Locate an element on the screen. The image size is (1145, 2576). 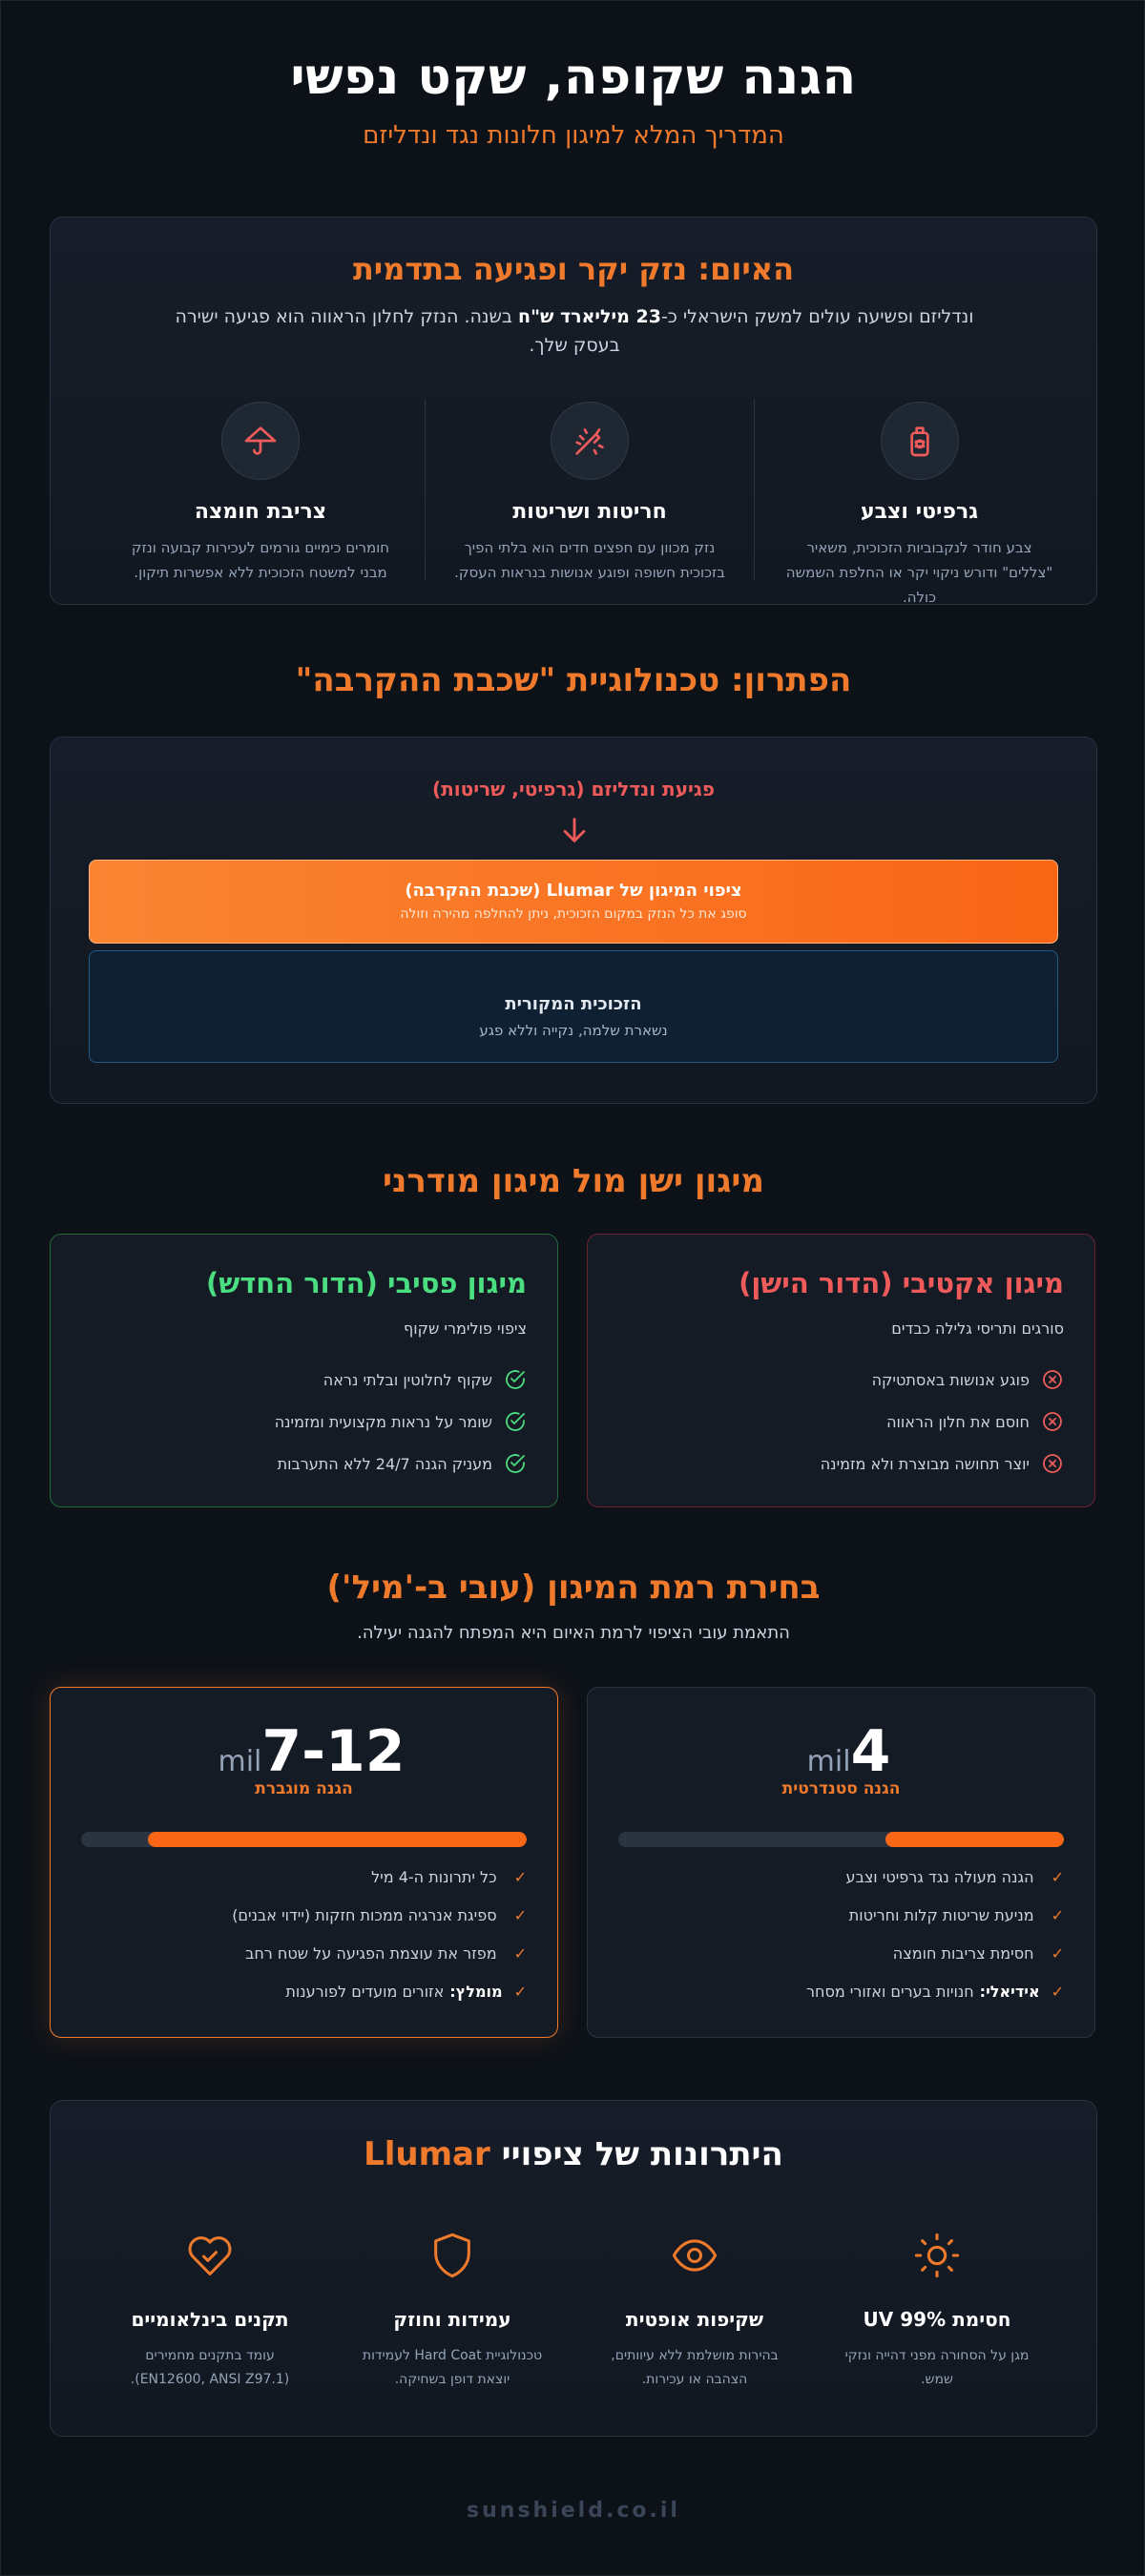
arrow-down-icon is located at coordinates (574, 830).